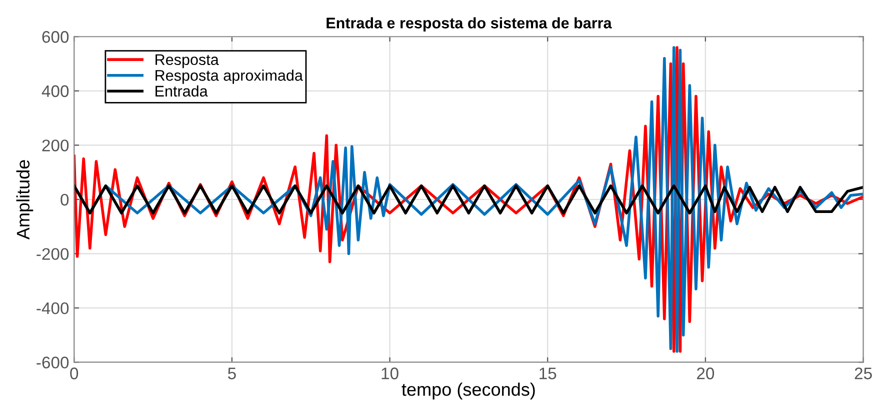 The width and height of the screenshot is (872, 407). Describe the element at coordinates (52, 362) in the screenshot. I see `y-tick-label: -600` at that location.